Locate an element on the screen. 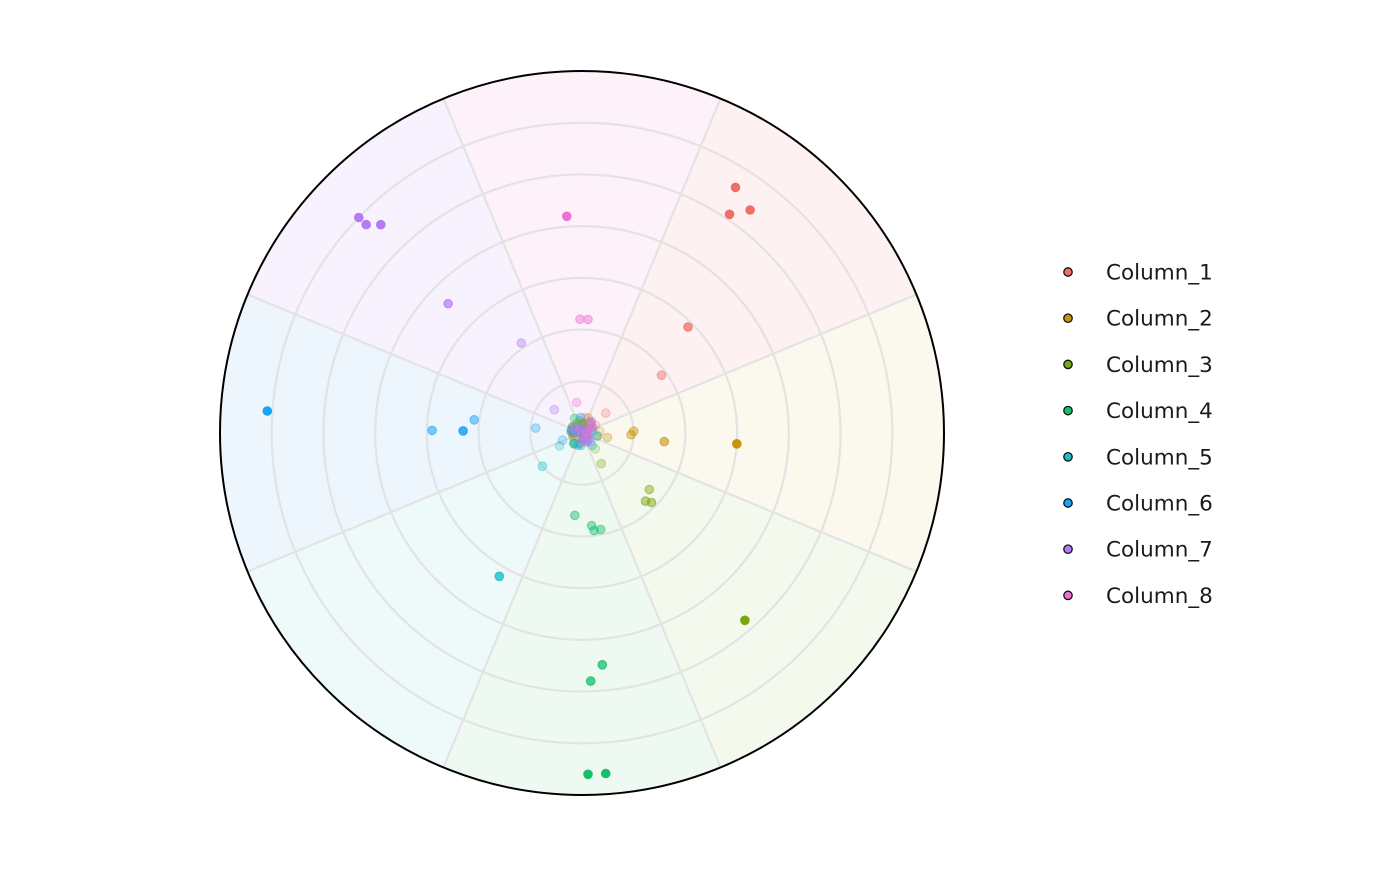  legend-item: Column_3 is located at coordinates (1138, 365).